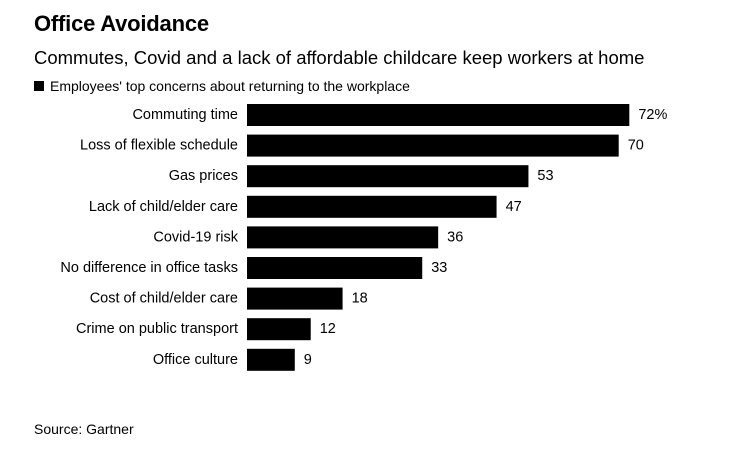 This screenshot has height=461, width=736. What do you see at coordinates (652, 115) in the screenshot?
I see `value-label: 72%` at bounding box center [652, 115].